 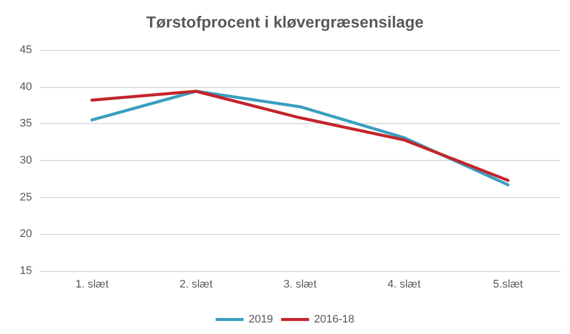 What do you see at coordinates (300, 284) in the screenshot?
I see `x-tick-label: 3. slæt` at bounding box center [300, 284].